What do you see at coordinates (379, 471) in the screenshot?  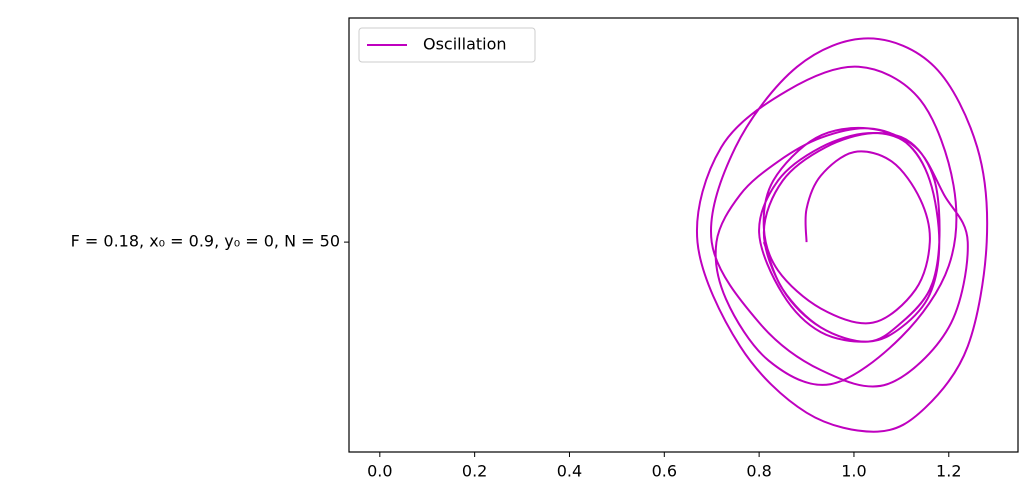 I see `x-tick-label: 0.0` at bounding box center [379, 471].